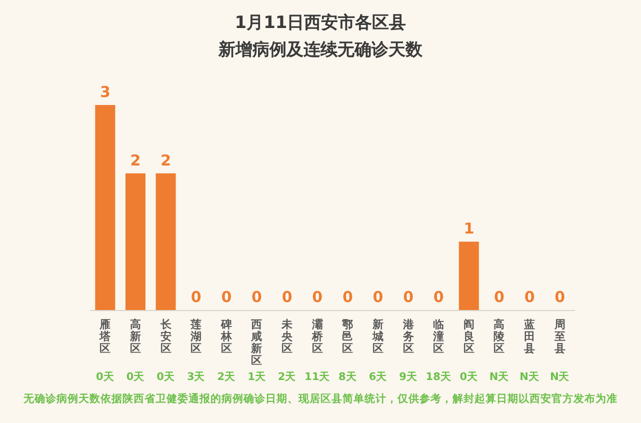  Describe the element at coordinates (468, 336) in the screenshot. I see `x-tick-label: 阎良区` at that location.